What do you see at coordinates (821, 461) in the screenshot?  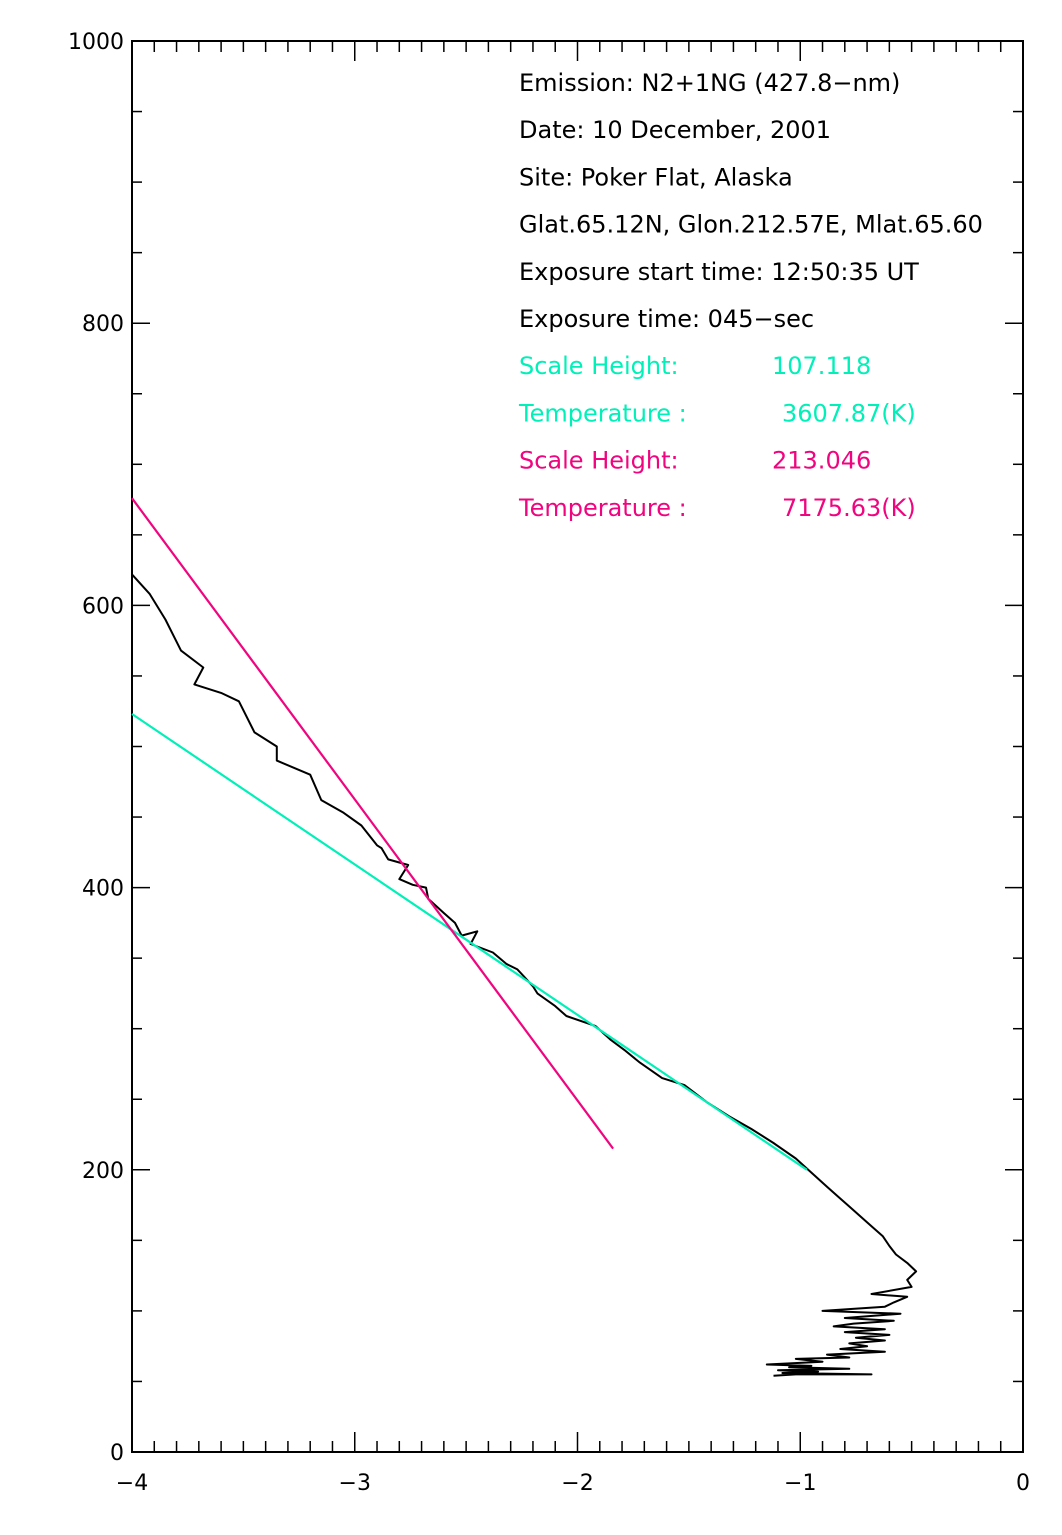 I see `annotation-value: 213.046` at bounding box center [821, 461].